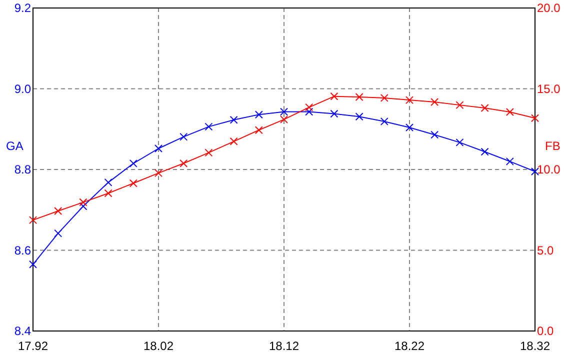 This screenshot has height=359, width=570. I want to click on y-tick-label: 8.6, so click(23, 250).